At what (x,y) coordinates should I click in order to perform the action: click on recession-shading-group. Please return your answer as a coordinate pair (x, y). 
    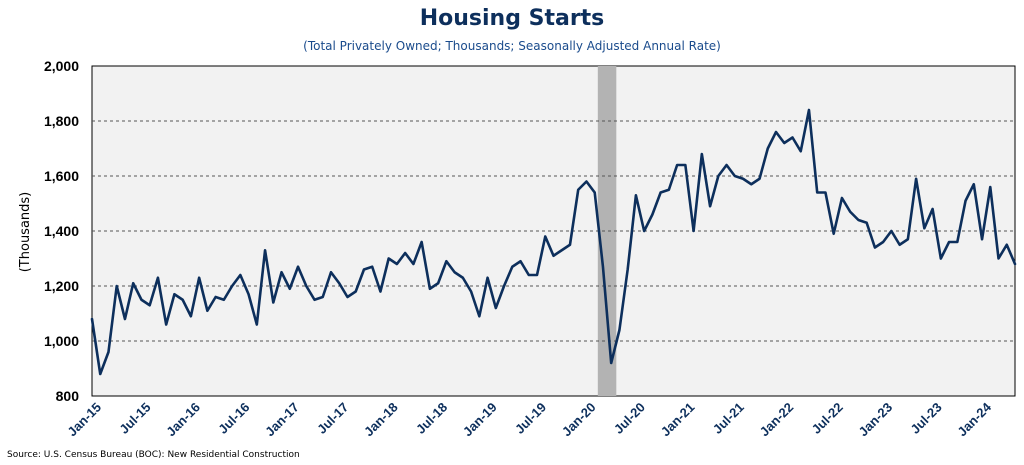
    Looking at the image, I should click on (607, 231).